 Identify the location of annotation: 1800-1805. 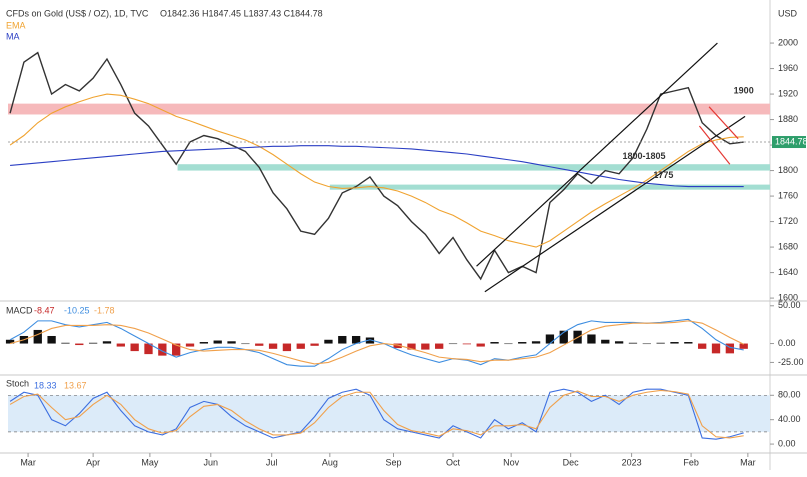
(644, 156).